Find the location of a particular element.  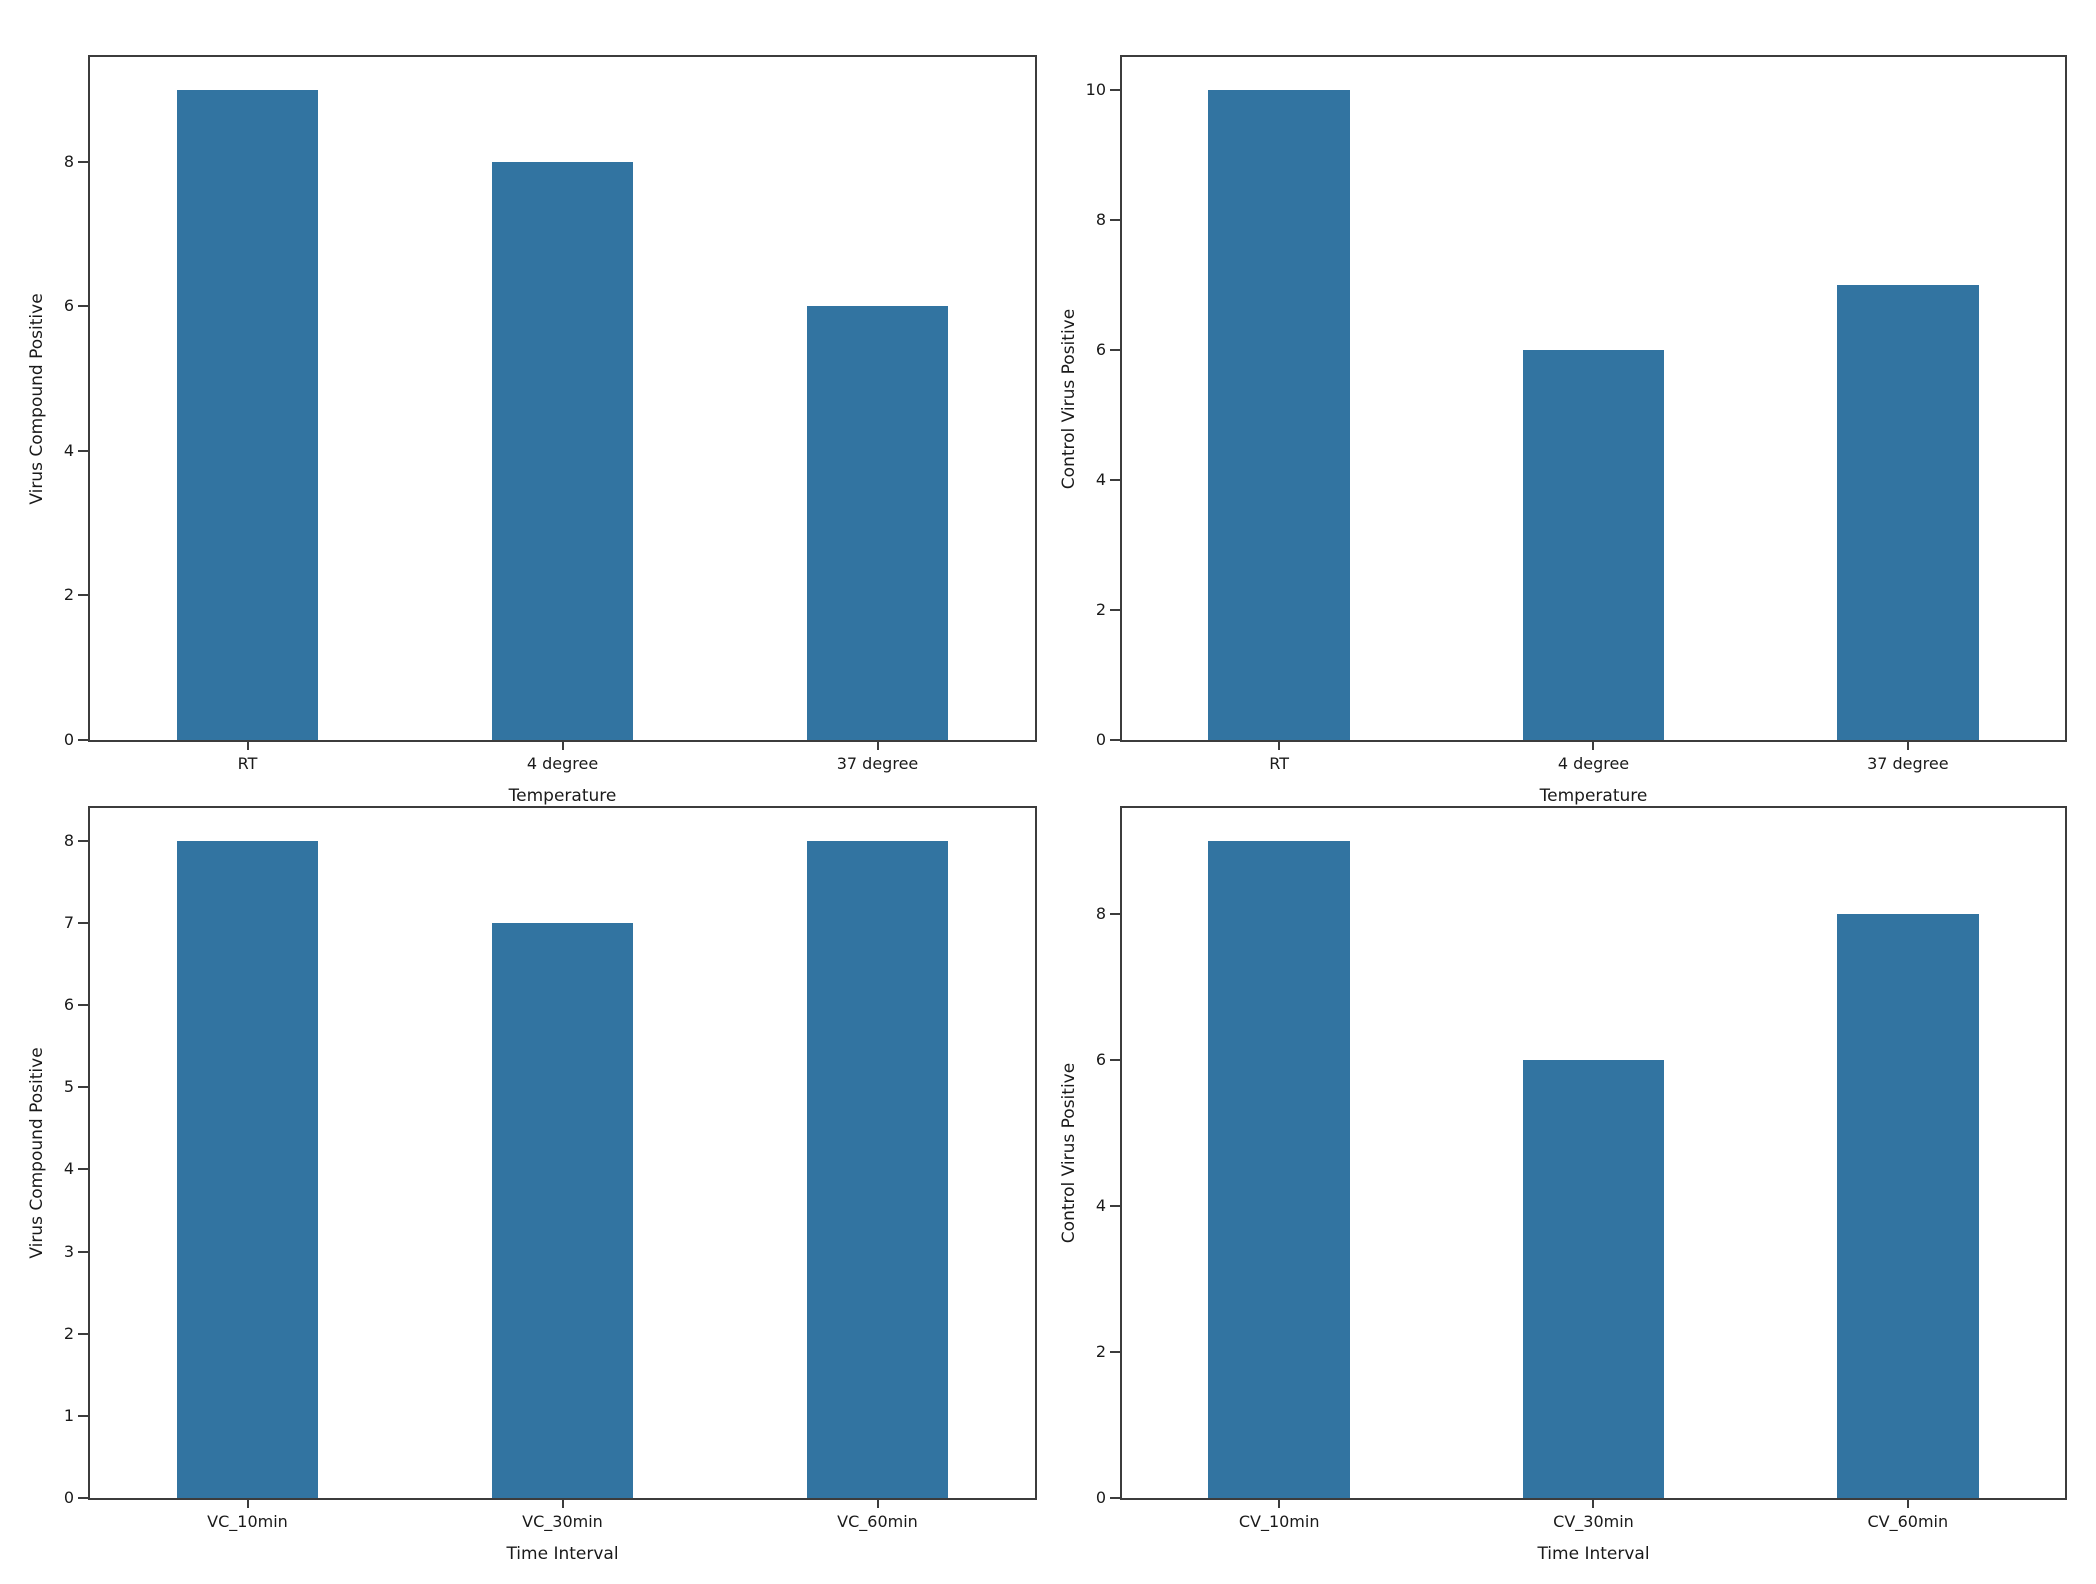

x-tick-label: CV_30min is located at coordinates (1593, 1521).